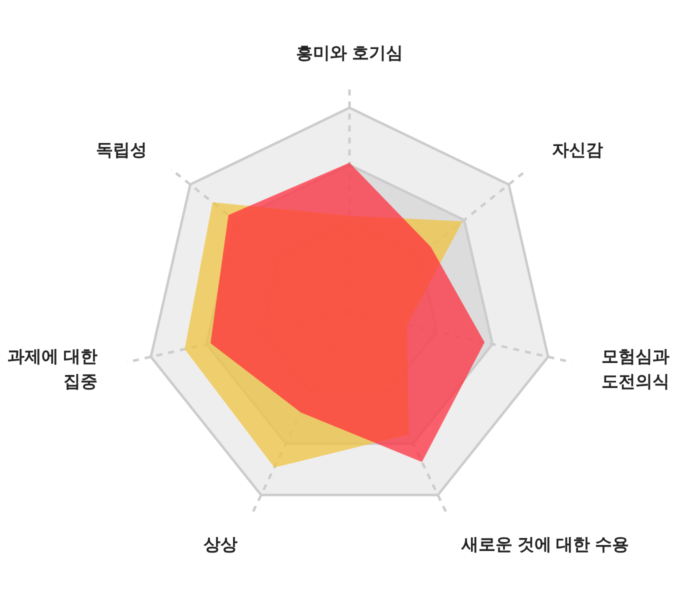 This screenshot has height=600, width=681. Describe the element at coordinates (349, 52) in the screenshot. I see `spoke-label: 흥미와 호기심` at that location.